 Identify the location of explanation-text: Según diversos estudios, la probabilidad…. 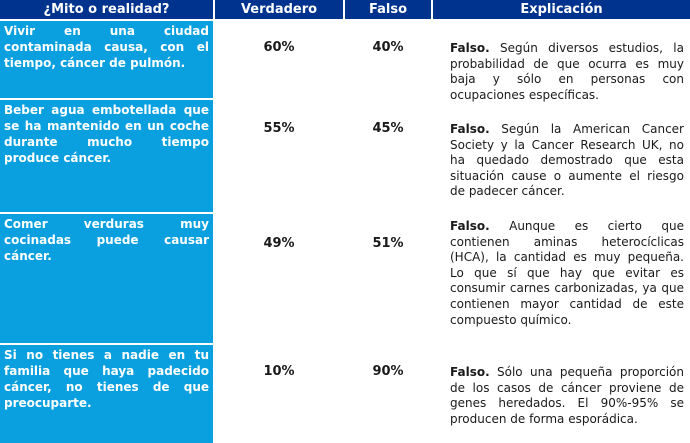
(567, 71).